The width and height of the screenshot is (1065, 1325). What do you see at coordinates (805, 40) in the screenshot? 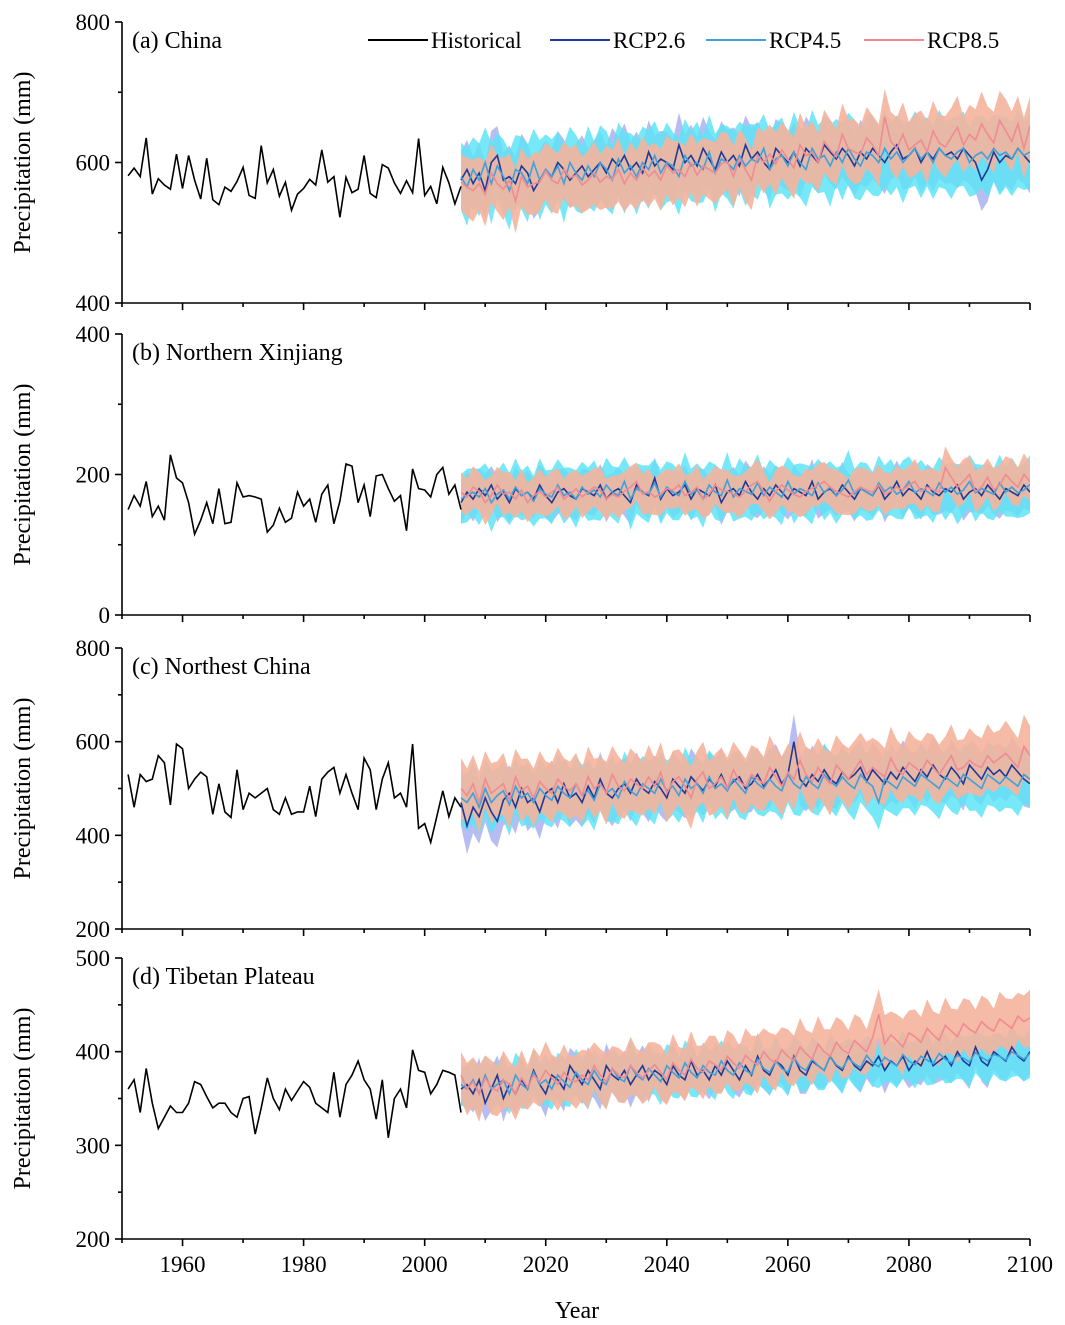
I see `legend-label-rcp45: RCP4.5` at bounding box center [805, 40].